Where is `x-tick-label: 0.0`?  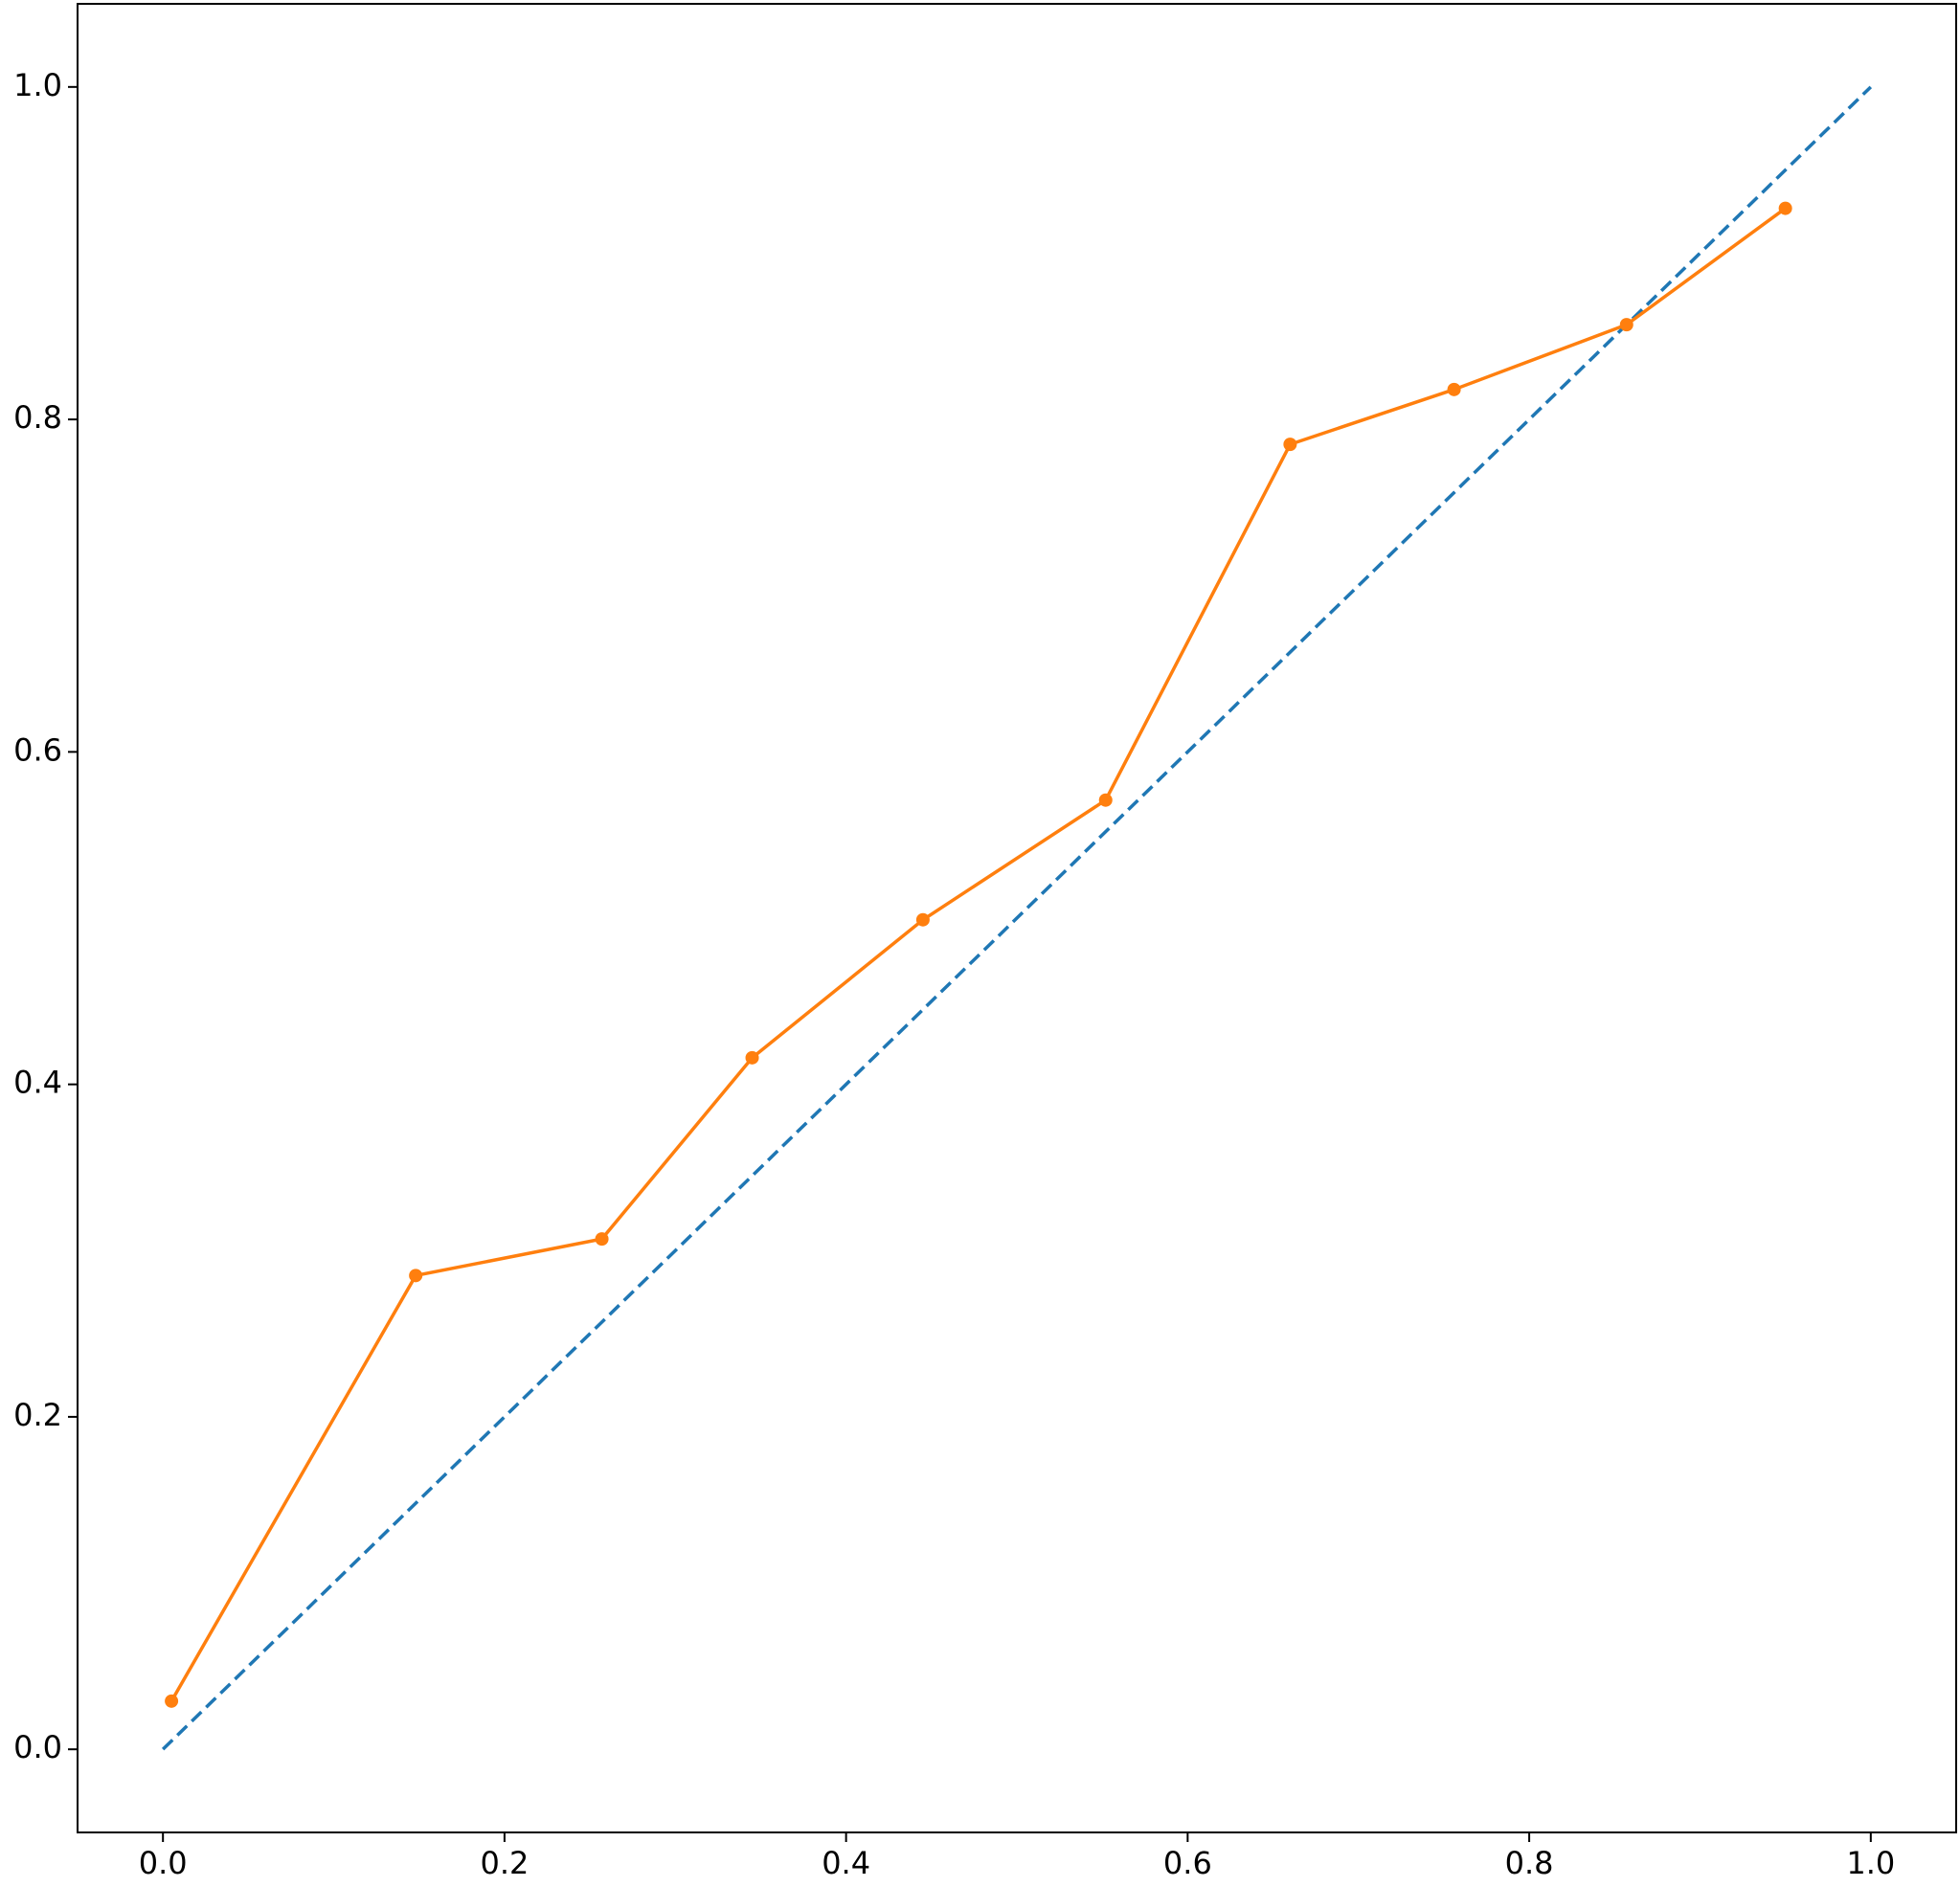 x-tick-label: 0.0 is located at coordinates (163, 1863).